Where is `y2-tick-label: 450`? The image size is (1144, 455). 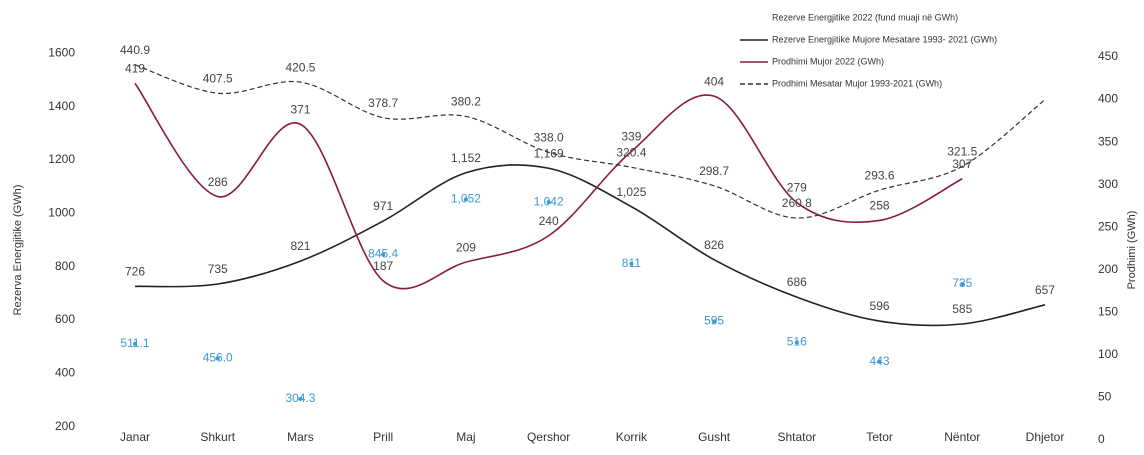 y2-tick-label: 450 is located at coordinates (1108, 56).